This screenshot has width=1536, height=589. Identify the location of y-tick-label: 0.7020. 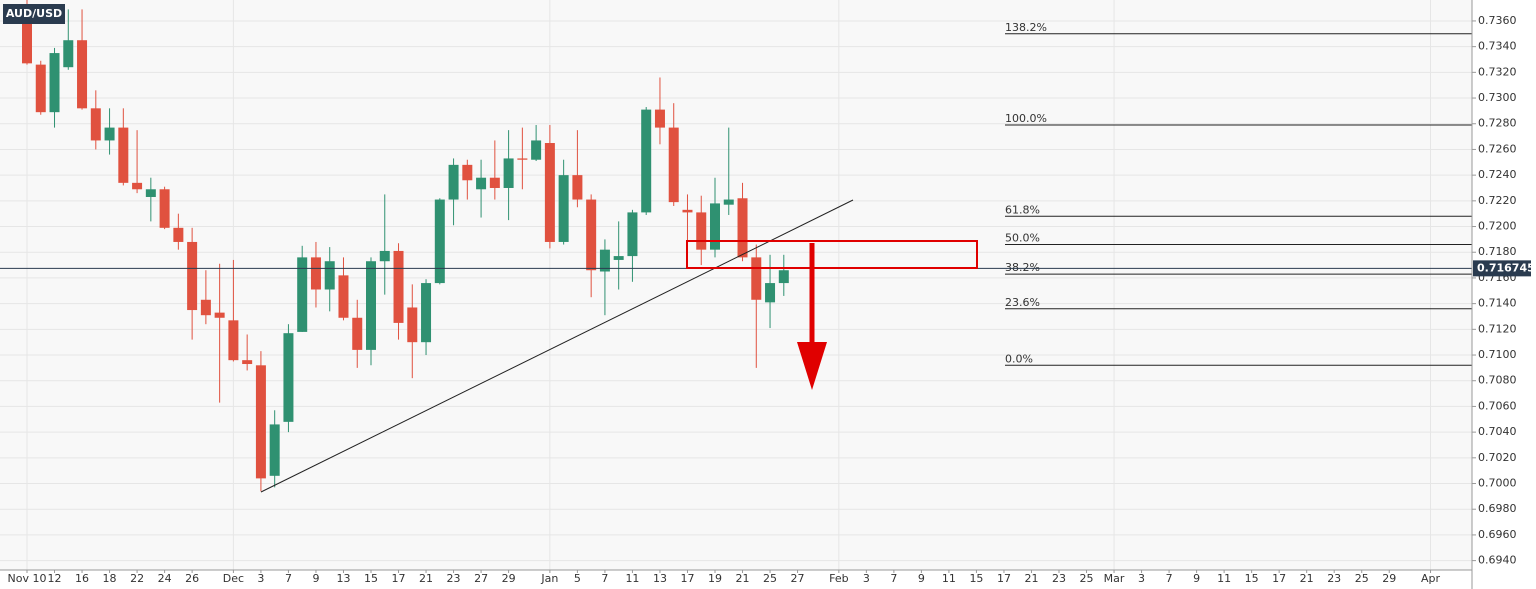
(1497, 457).